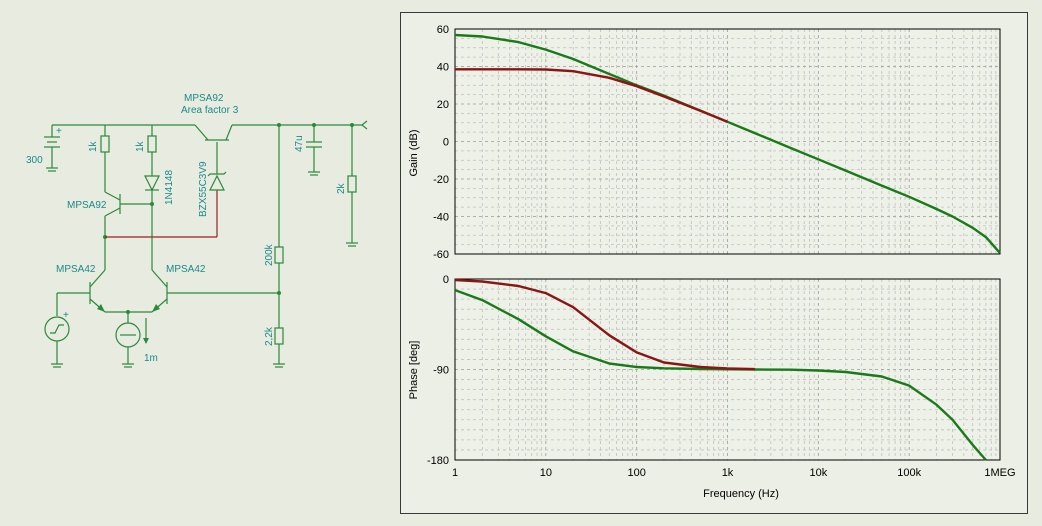  What do you see at coordinates (341, 188) in the screenshot?
I see `load-label: 2k` at bounding box center [341, 188].